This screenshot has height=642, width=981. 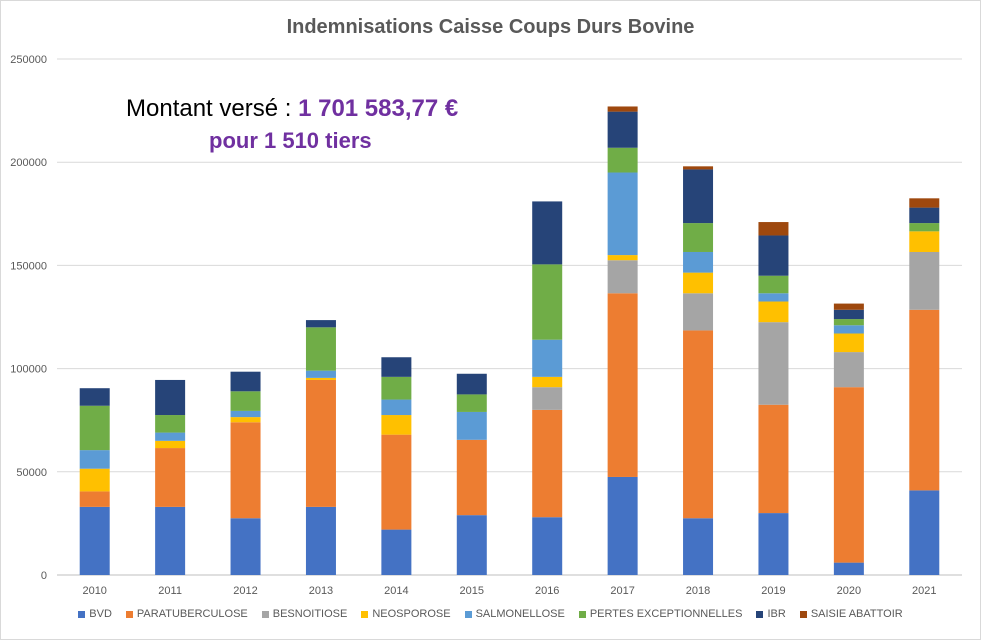 I want to click on legend-item: IBR, so click(x=771, y=614).